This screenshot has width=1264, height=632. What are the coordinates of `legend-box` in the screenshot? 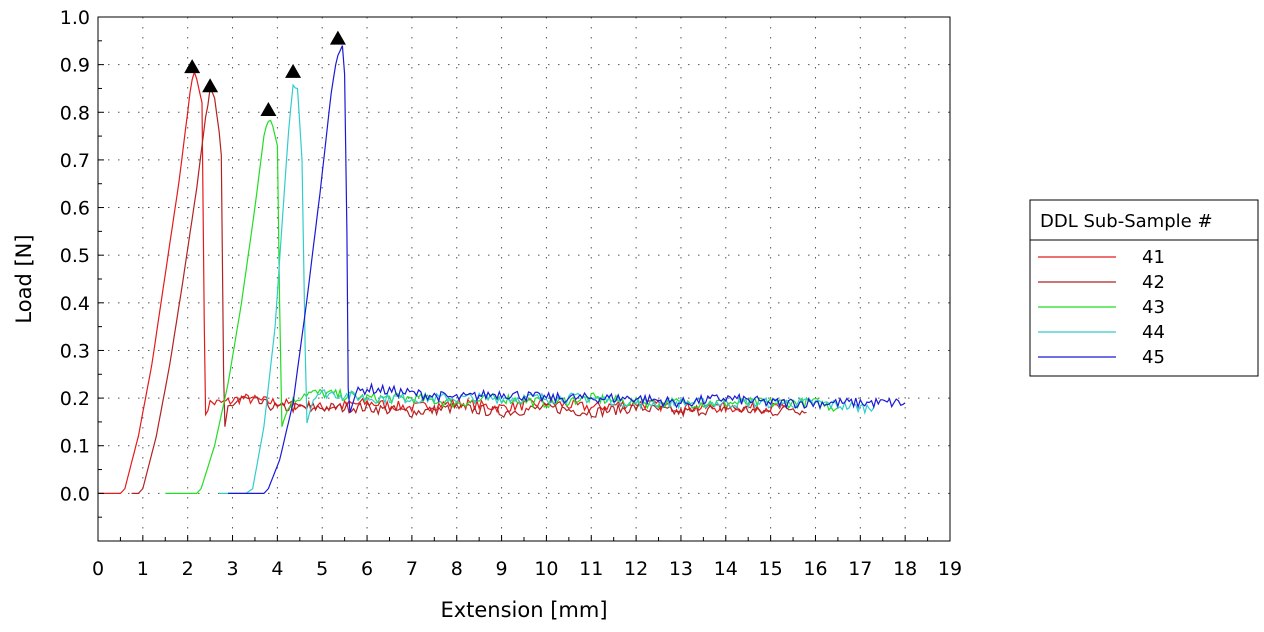 It's located at (1144, 288).